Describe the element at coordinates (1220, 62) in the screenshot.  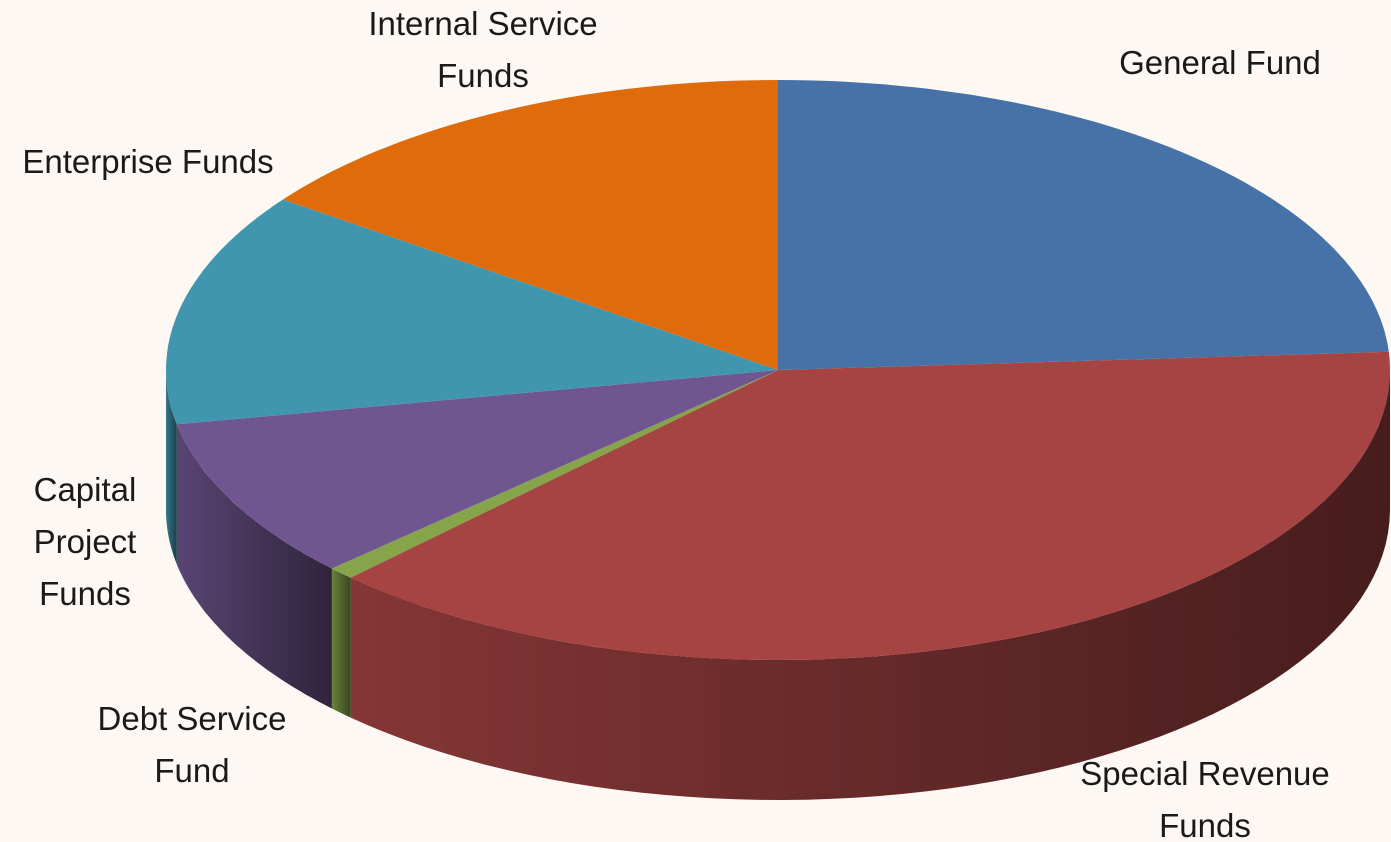
I see `slice-label: General Fund` at that location.